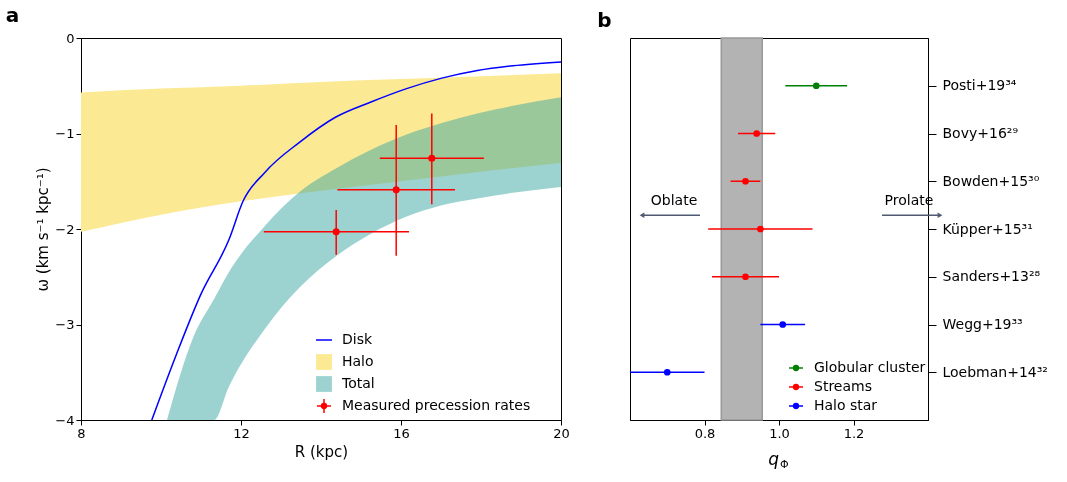 The height and width of the screenshot is (482, 1067). Describe the element at coordinates (65, 133) in the screenshot. I see `y-tick-label: −1` at that location.